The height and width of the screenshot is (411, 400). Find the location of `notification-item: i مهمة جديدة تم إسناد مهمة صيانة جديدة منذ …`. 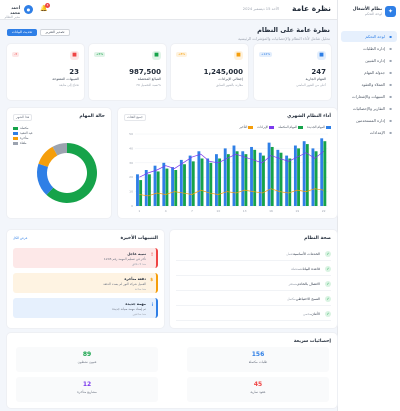

notification-item: i مهمة جديدة تم إسناد مهمة صيانة جديدة منذ … is located at coordinates (85, 308).